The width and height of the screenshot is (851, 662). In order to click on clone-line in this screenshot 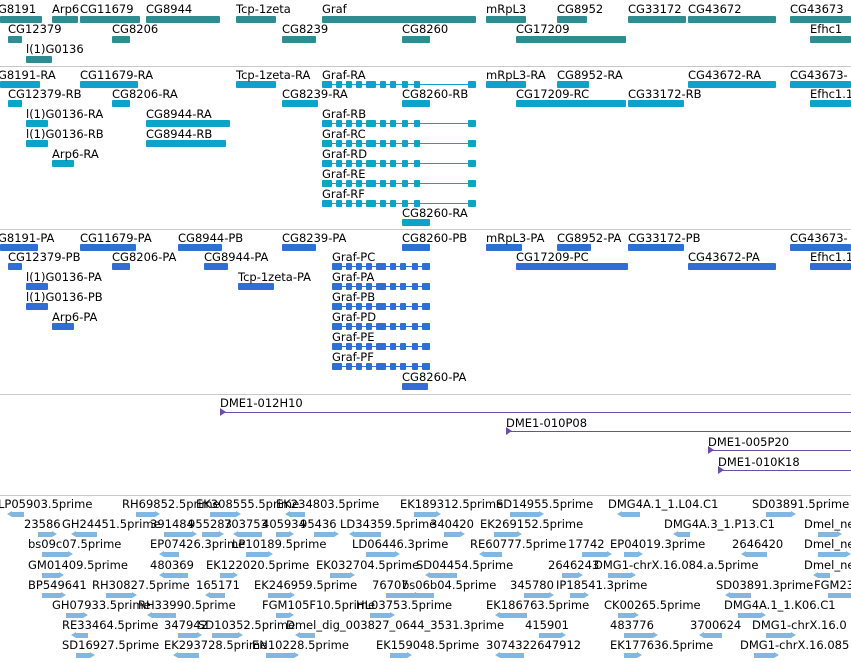, I will do `click(784, 470)`.